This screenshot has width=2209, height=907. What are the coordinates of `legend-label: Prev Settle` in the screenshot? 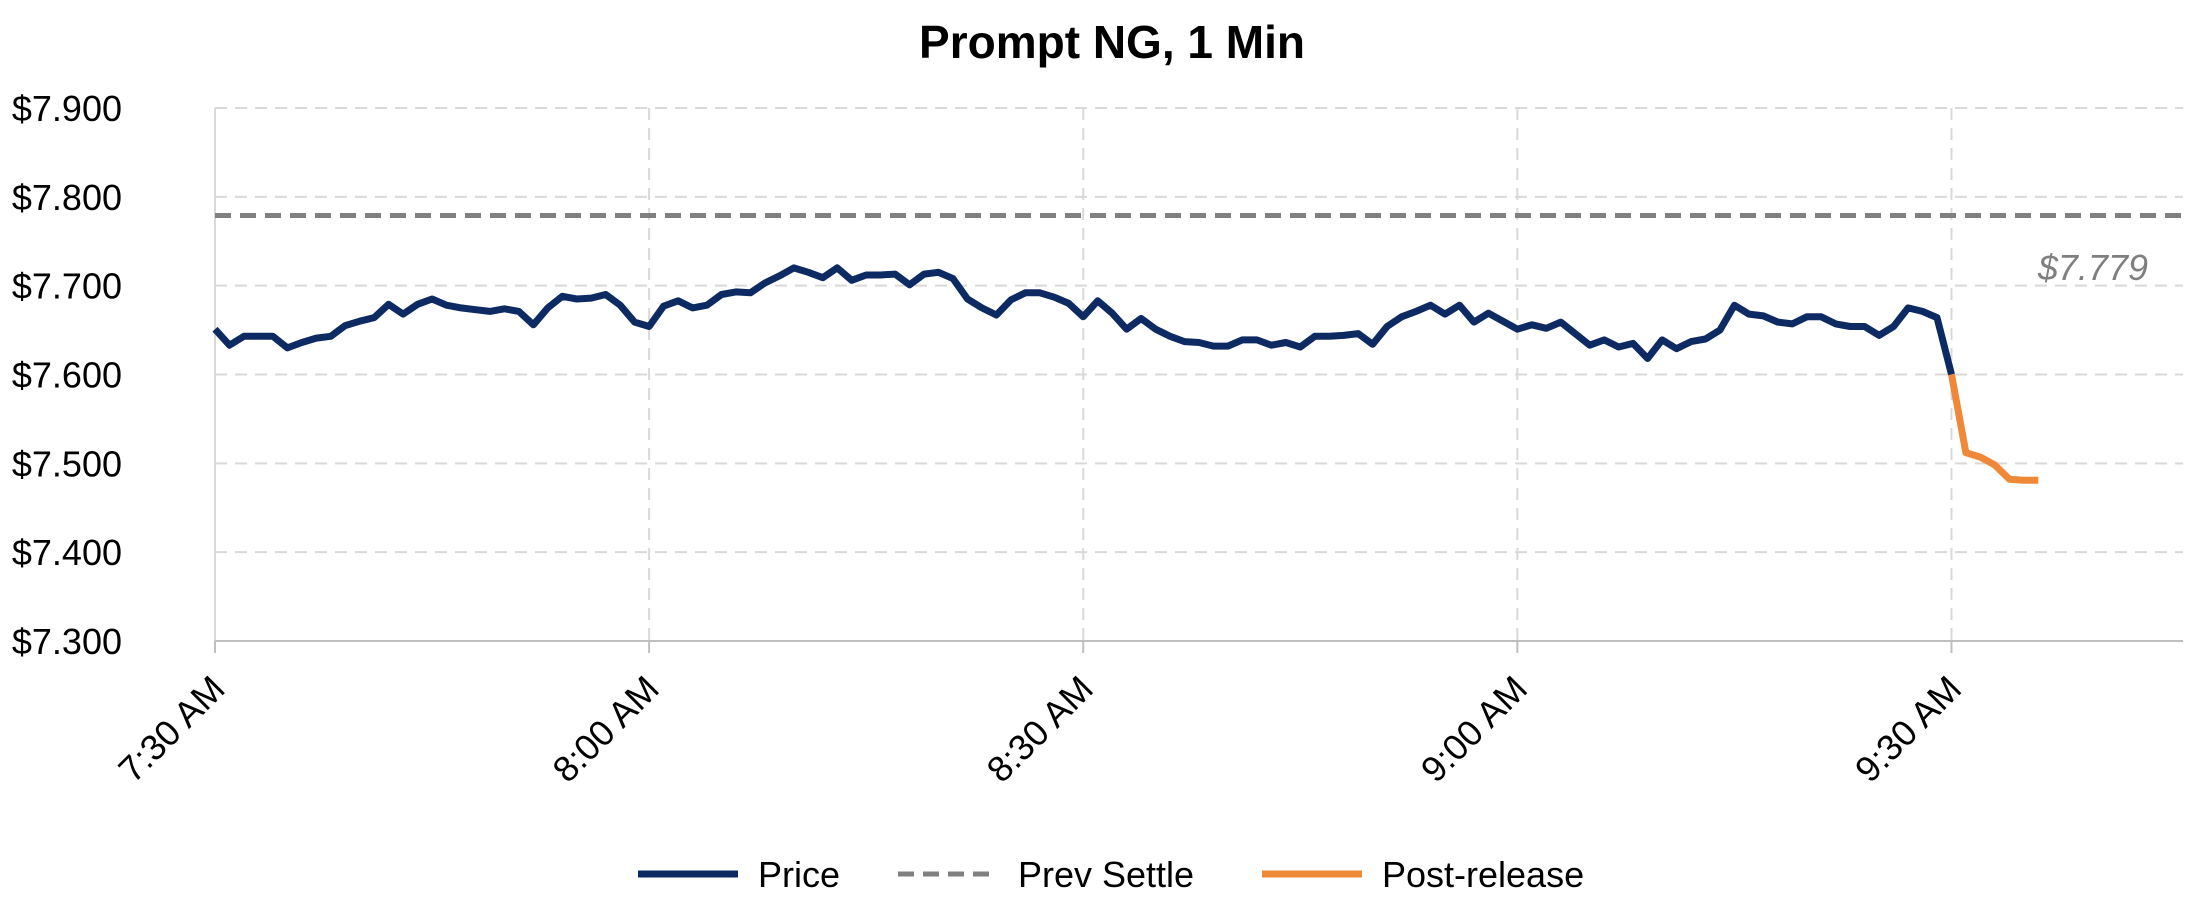 It's located at (1106, 874).